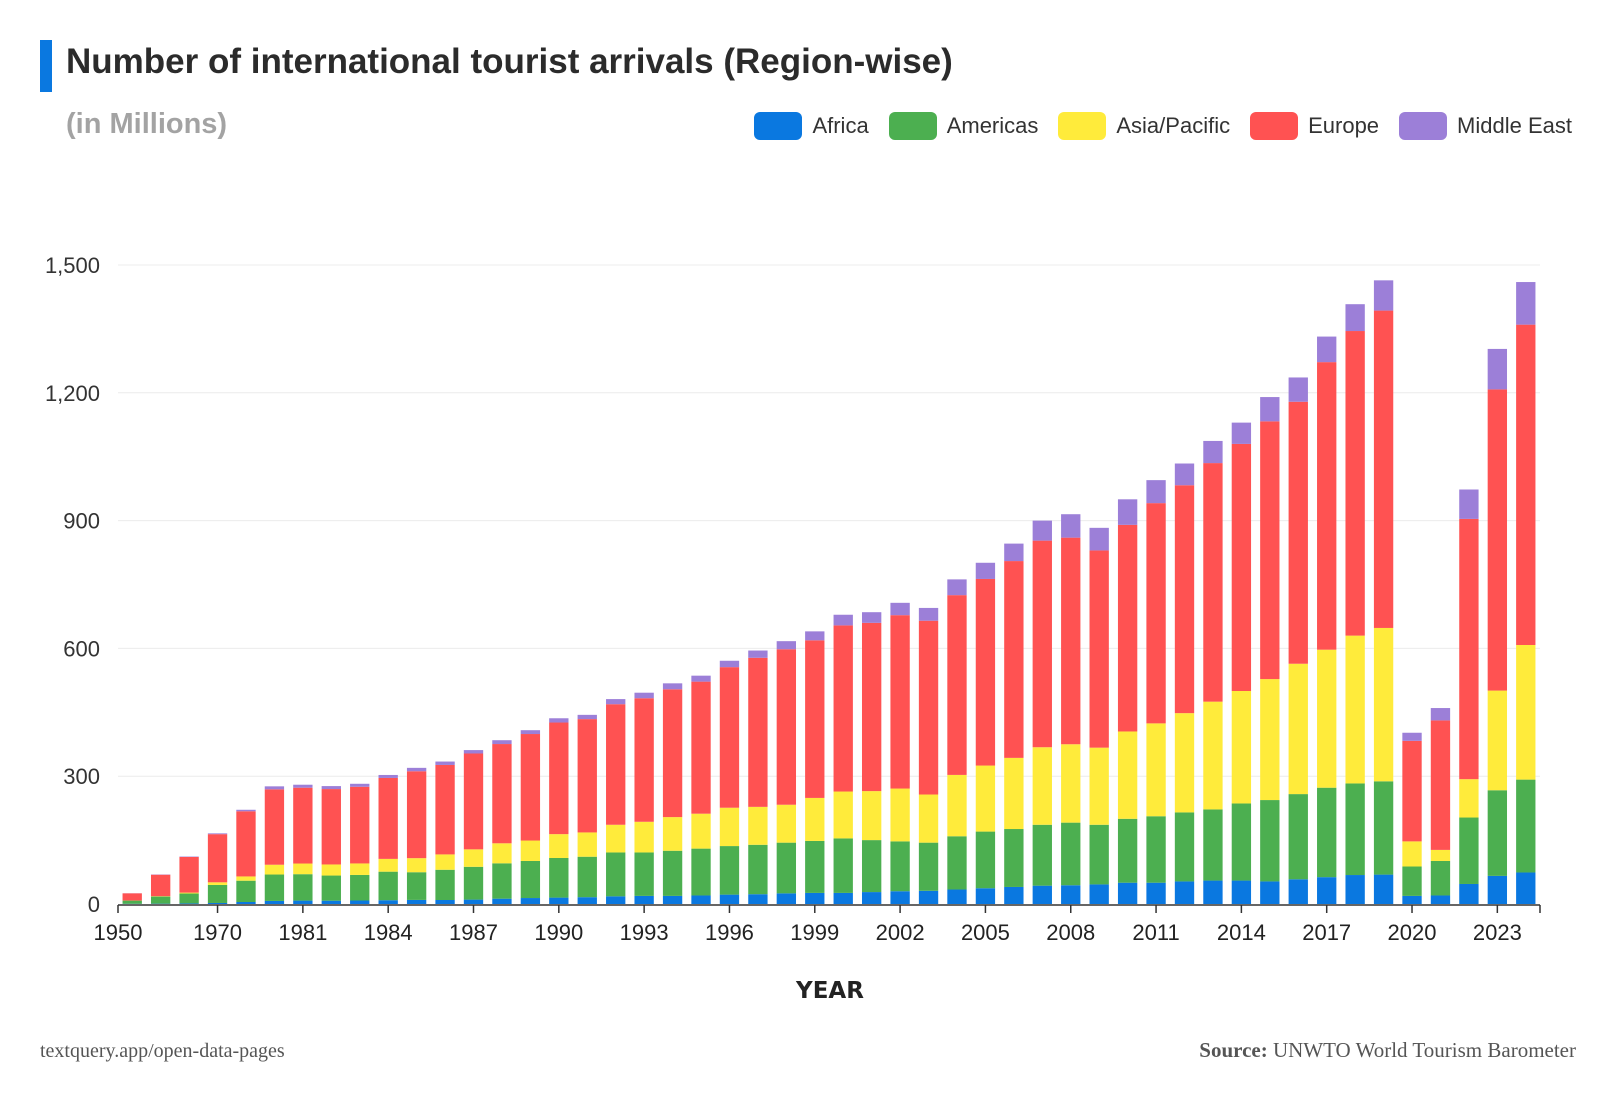 This screenshot has height=1100, width=1600. What do you see at coordinates (815, 898) in the screenshot?
I see `bar-africa-1999` at bounding box center [815, 898].